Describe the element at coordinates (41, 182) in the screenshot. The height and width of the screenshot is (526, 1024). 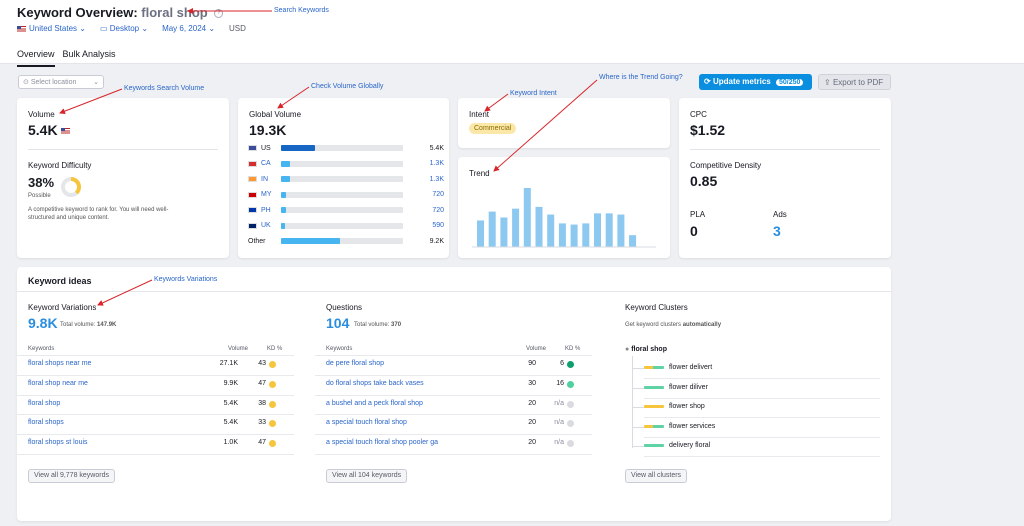
I see `kd-value: 38%` at that location.